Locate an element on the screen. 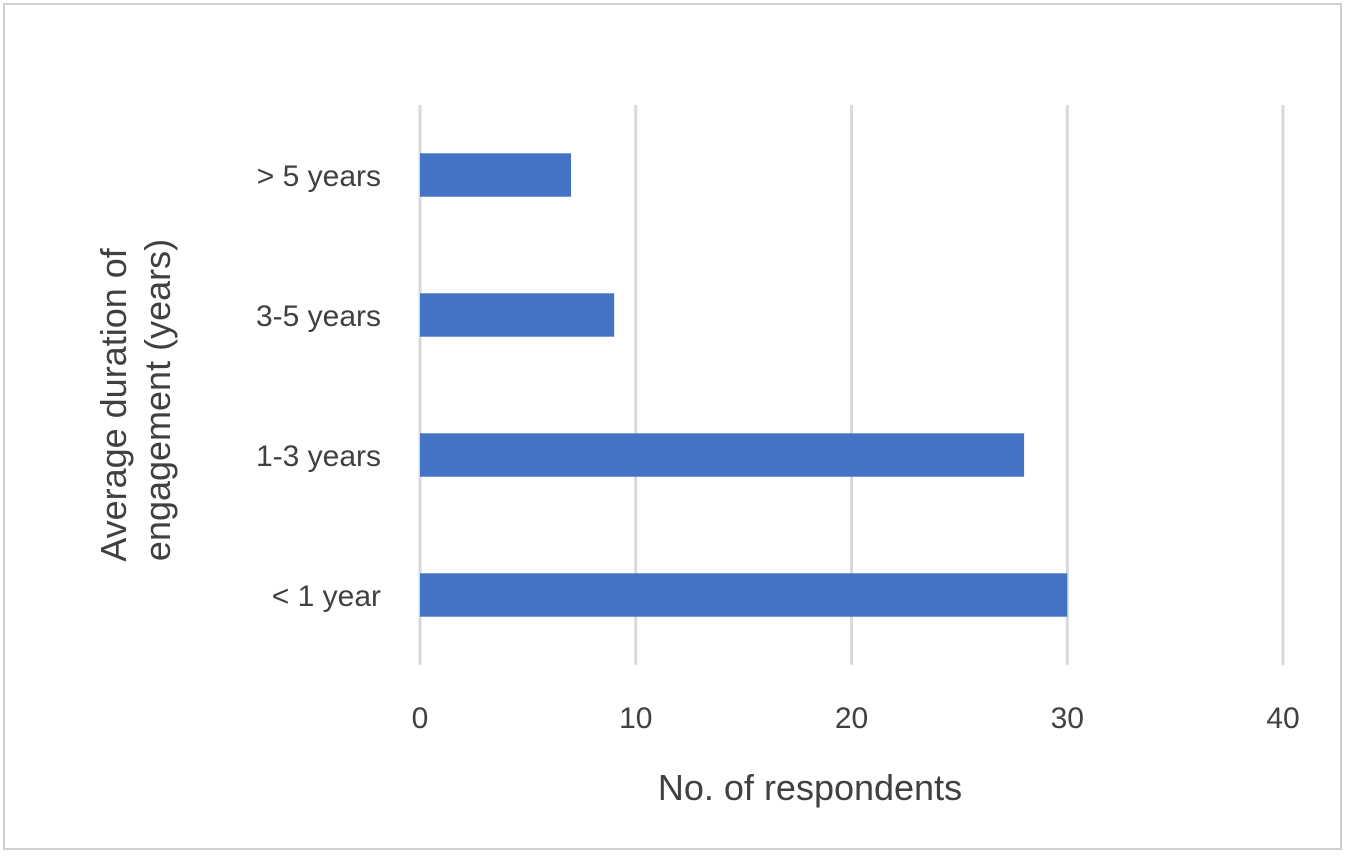 The height and width of the screenshot is (857, 1350). y-tick-label: 3-5 years is located at coordinates (318, 316).